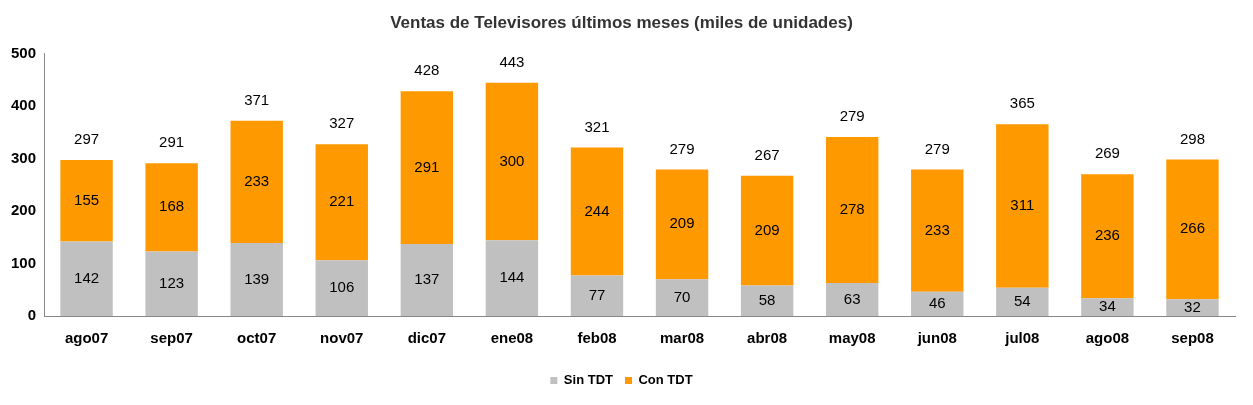  What do you see at coordinates (767, 154) in the screenshot?
I see `total-label: 267` at bounding box center [767, 154].